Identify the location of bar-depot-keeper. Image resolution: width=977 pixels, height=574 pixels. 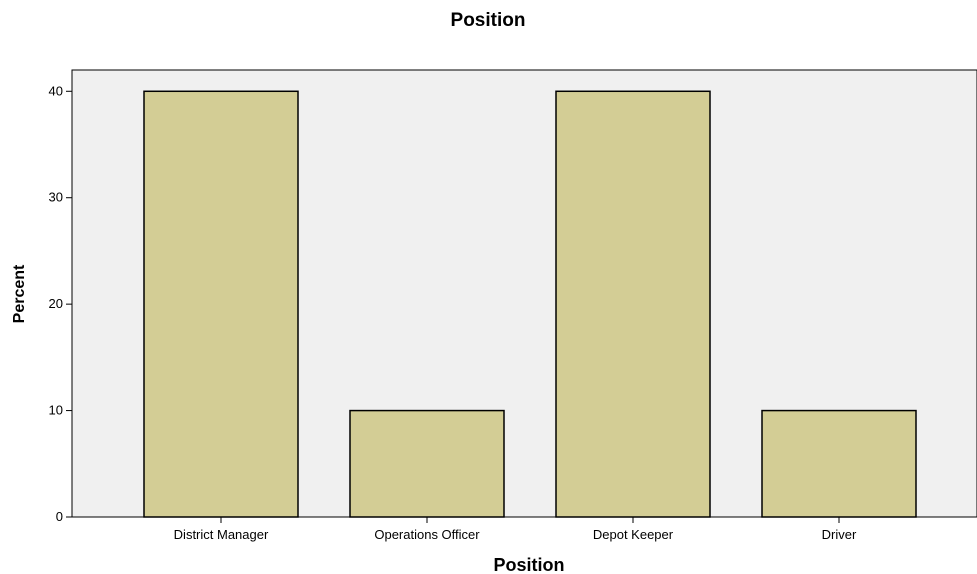
(633, 304).